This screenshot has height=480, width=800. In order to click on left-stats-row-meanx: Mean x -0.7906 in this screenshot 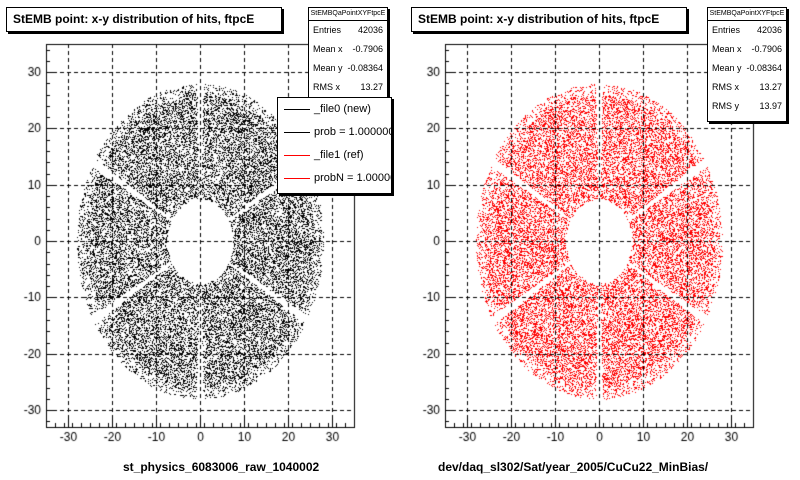, I will do `click(348, 49)`.